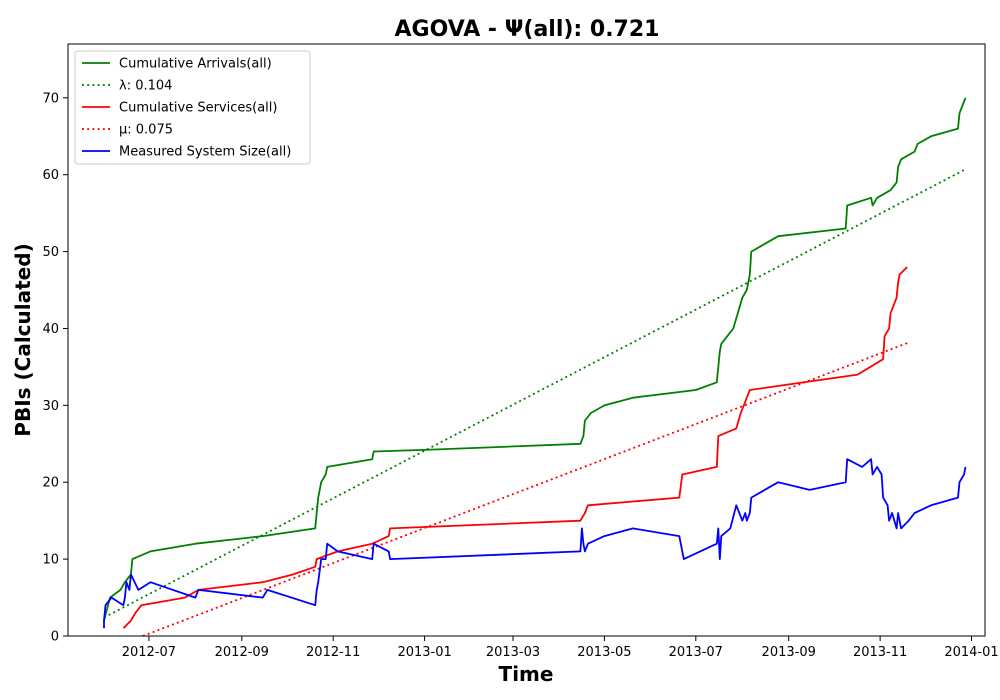  I want to click on y-tick-label: 70, so click(50, 98).